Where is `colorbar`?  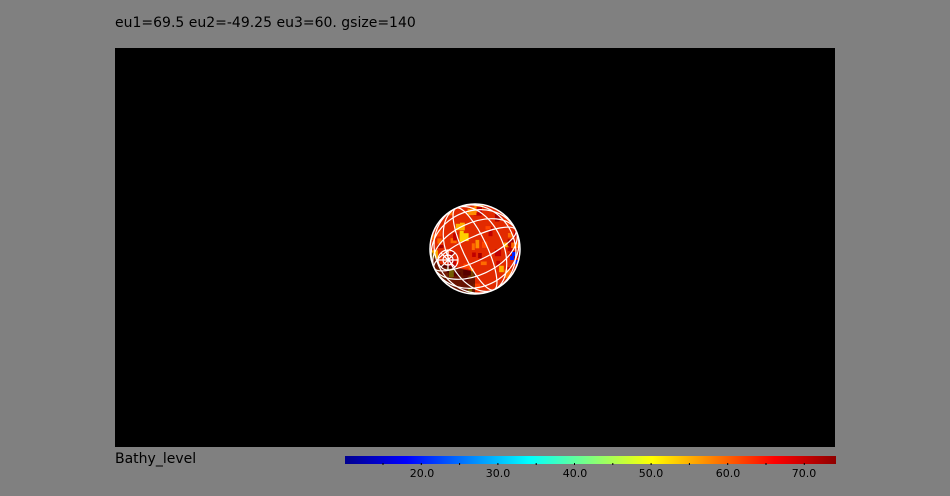 colorbar is located at coordinates (590, 460).